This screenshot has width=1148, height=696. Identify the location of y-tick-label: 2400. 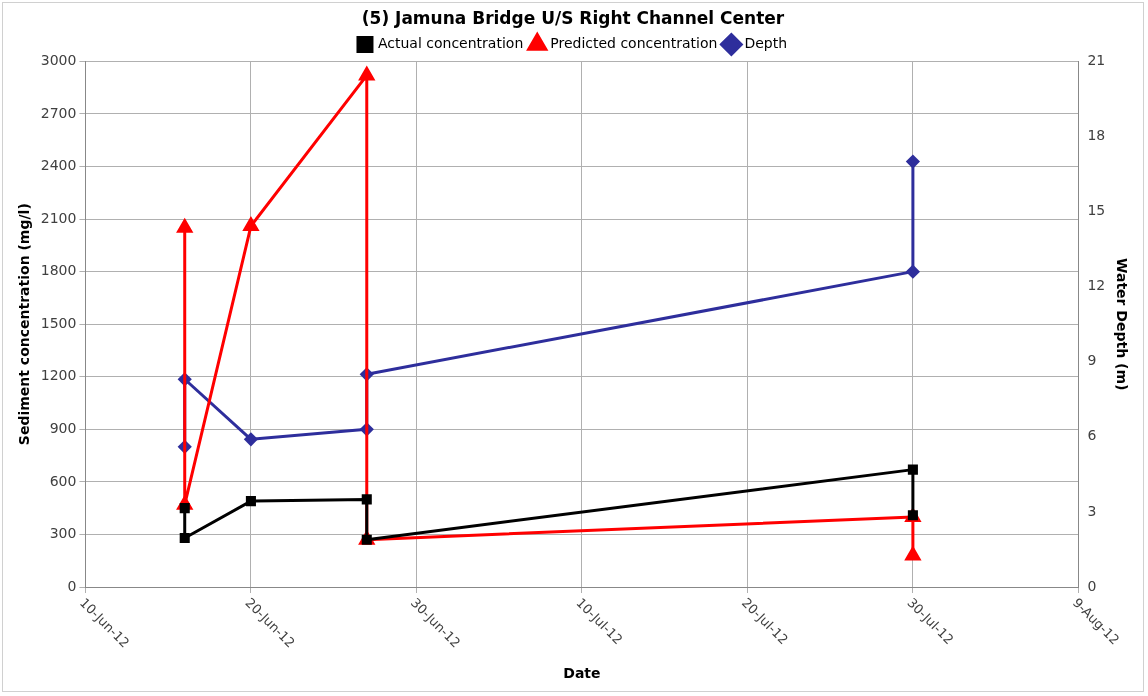
(58, 165).